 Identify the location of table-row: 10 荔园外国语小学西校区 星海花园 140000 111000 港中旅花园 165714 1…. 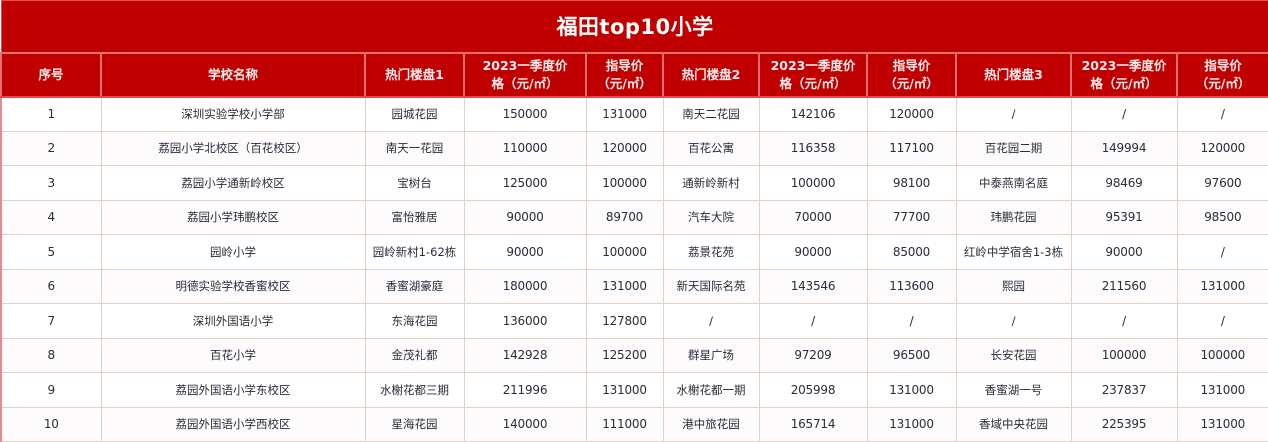
(634, 424).